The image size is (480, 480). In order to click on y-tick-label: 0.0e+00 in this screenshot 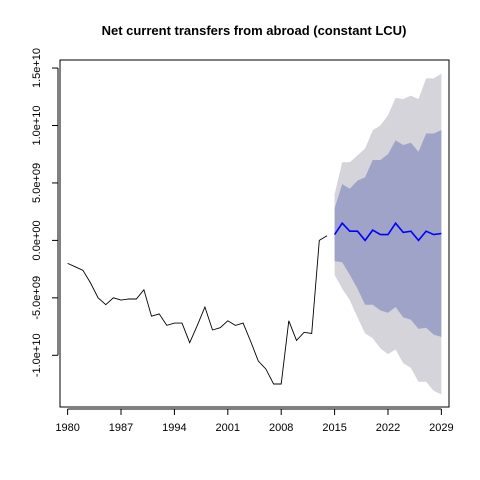, I will do `click(37, 240)`.